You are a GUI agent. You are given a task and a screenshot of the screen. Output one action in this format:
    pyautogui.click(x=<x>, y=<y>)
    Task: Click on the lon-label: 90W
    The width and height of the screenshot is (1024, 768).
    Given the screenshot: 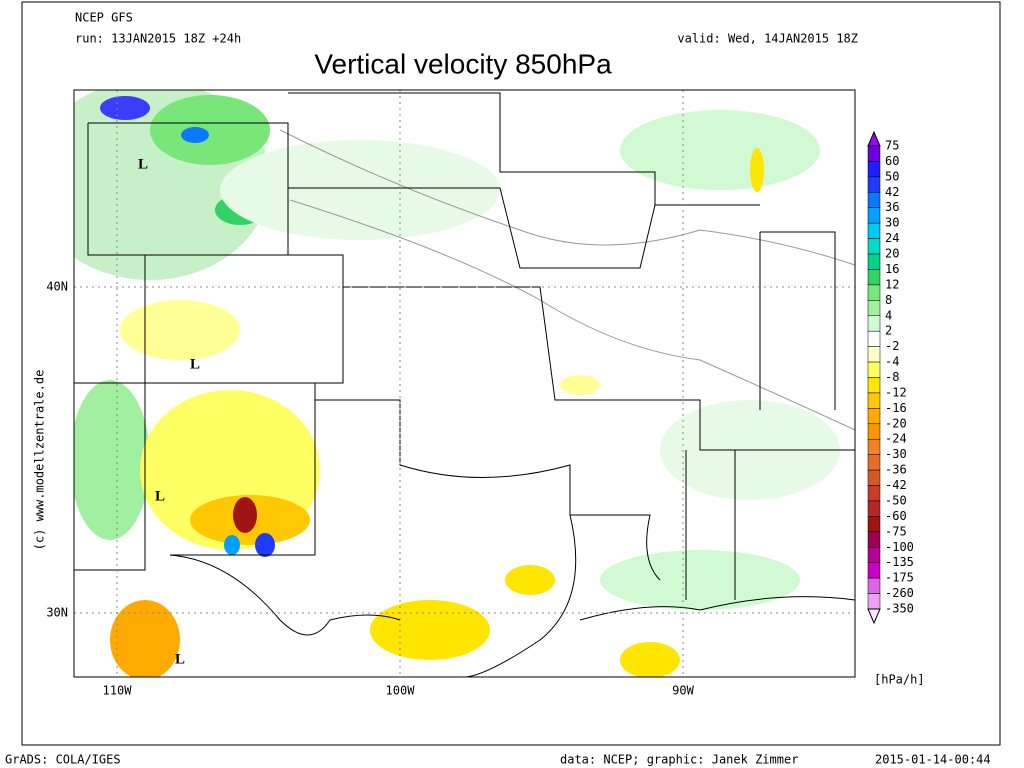 What is the action you would take?
    pyautogui.click(x=683, y=691)
    